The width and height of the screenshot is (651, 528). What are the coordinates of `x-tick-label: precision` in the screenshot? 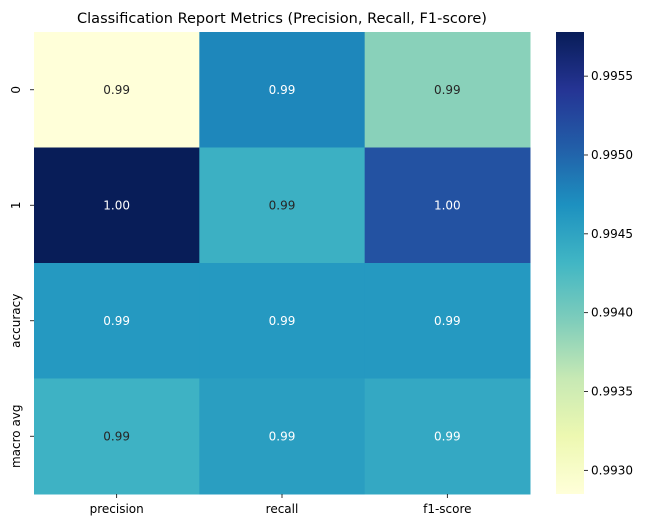 It's located at (117, 509).